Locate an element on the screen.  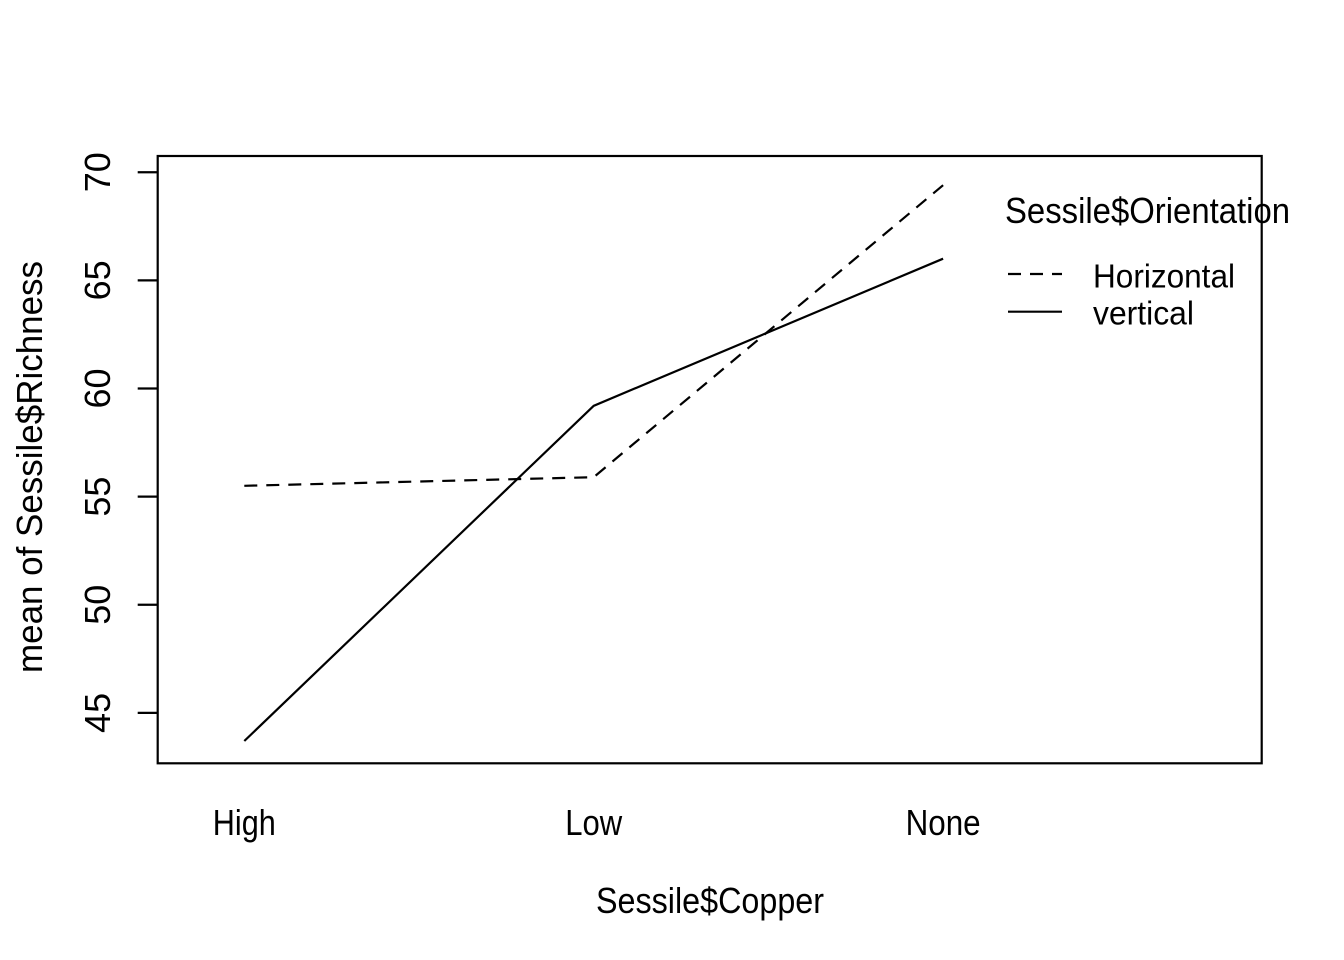
y-tick-label: 50 is located at coordinates (97, 605).